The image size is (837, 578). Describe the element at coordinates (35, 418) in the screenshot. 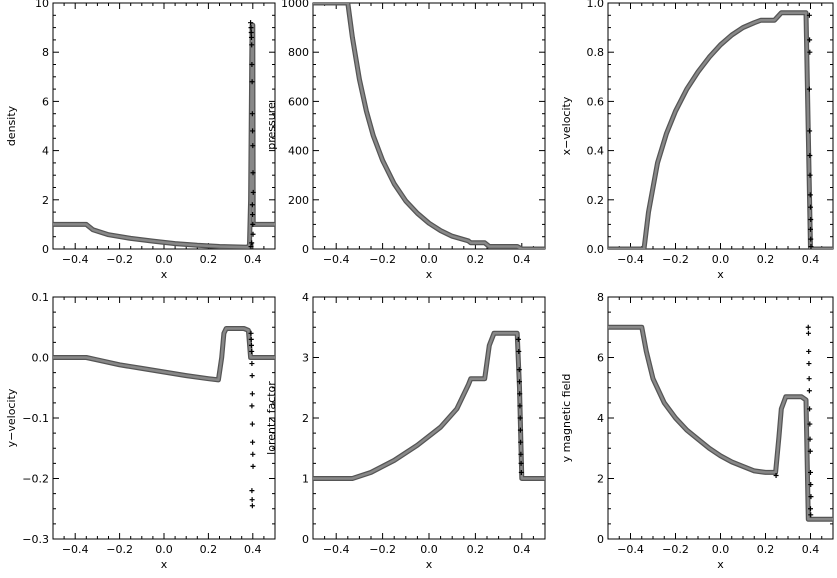

I see `y-tick-label: −0.1` at that location.